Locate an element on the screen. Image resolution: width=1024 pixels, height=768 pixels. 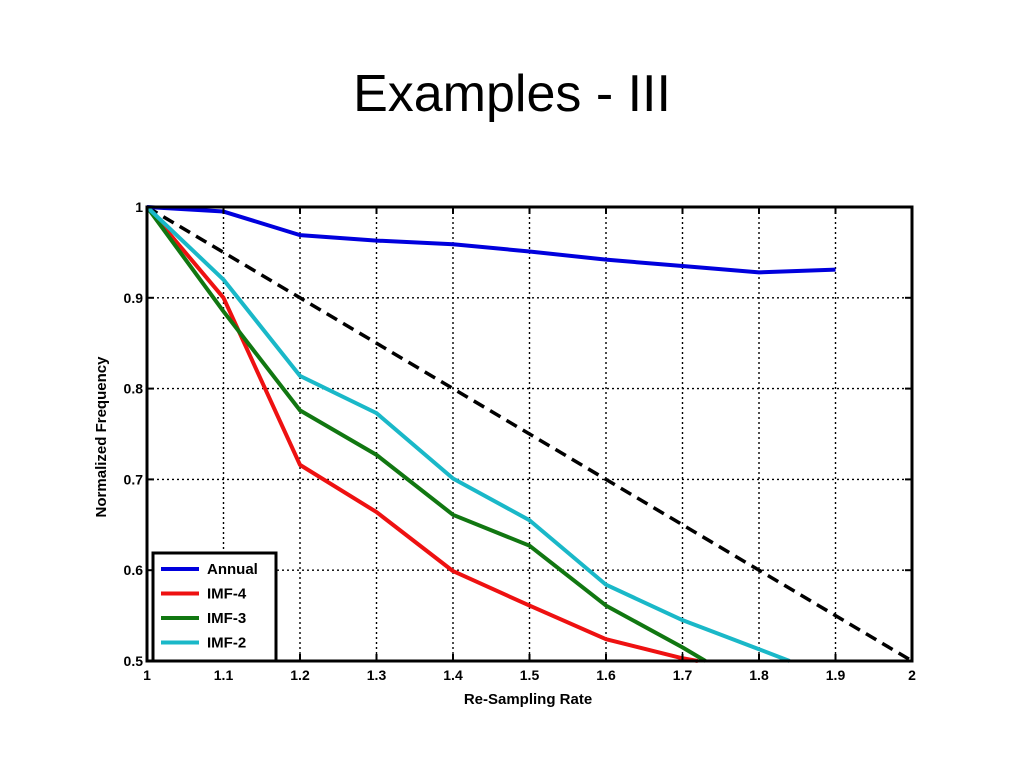
slide-title: Examples - III is located at coordinates (512, 94).